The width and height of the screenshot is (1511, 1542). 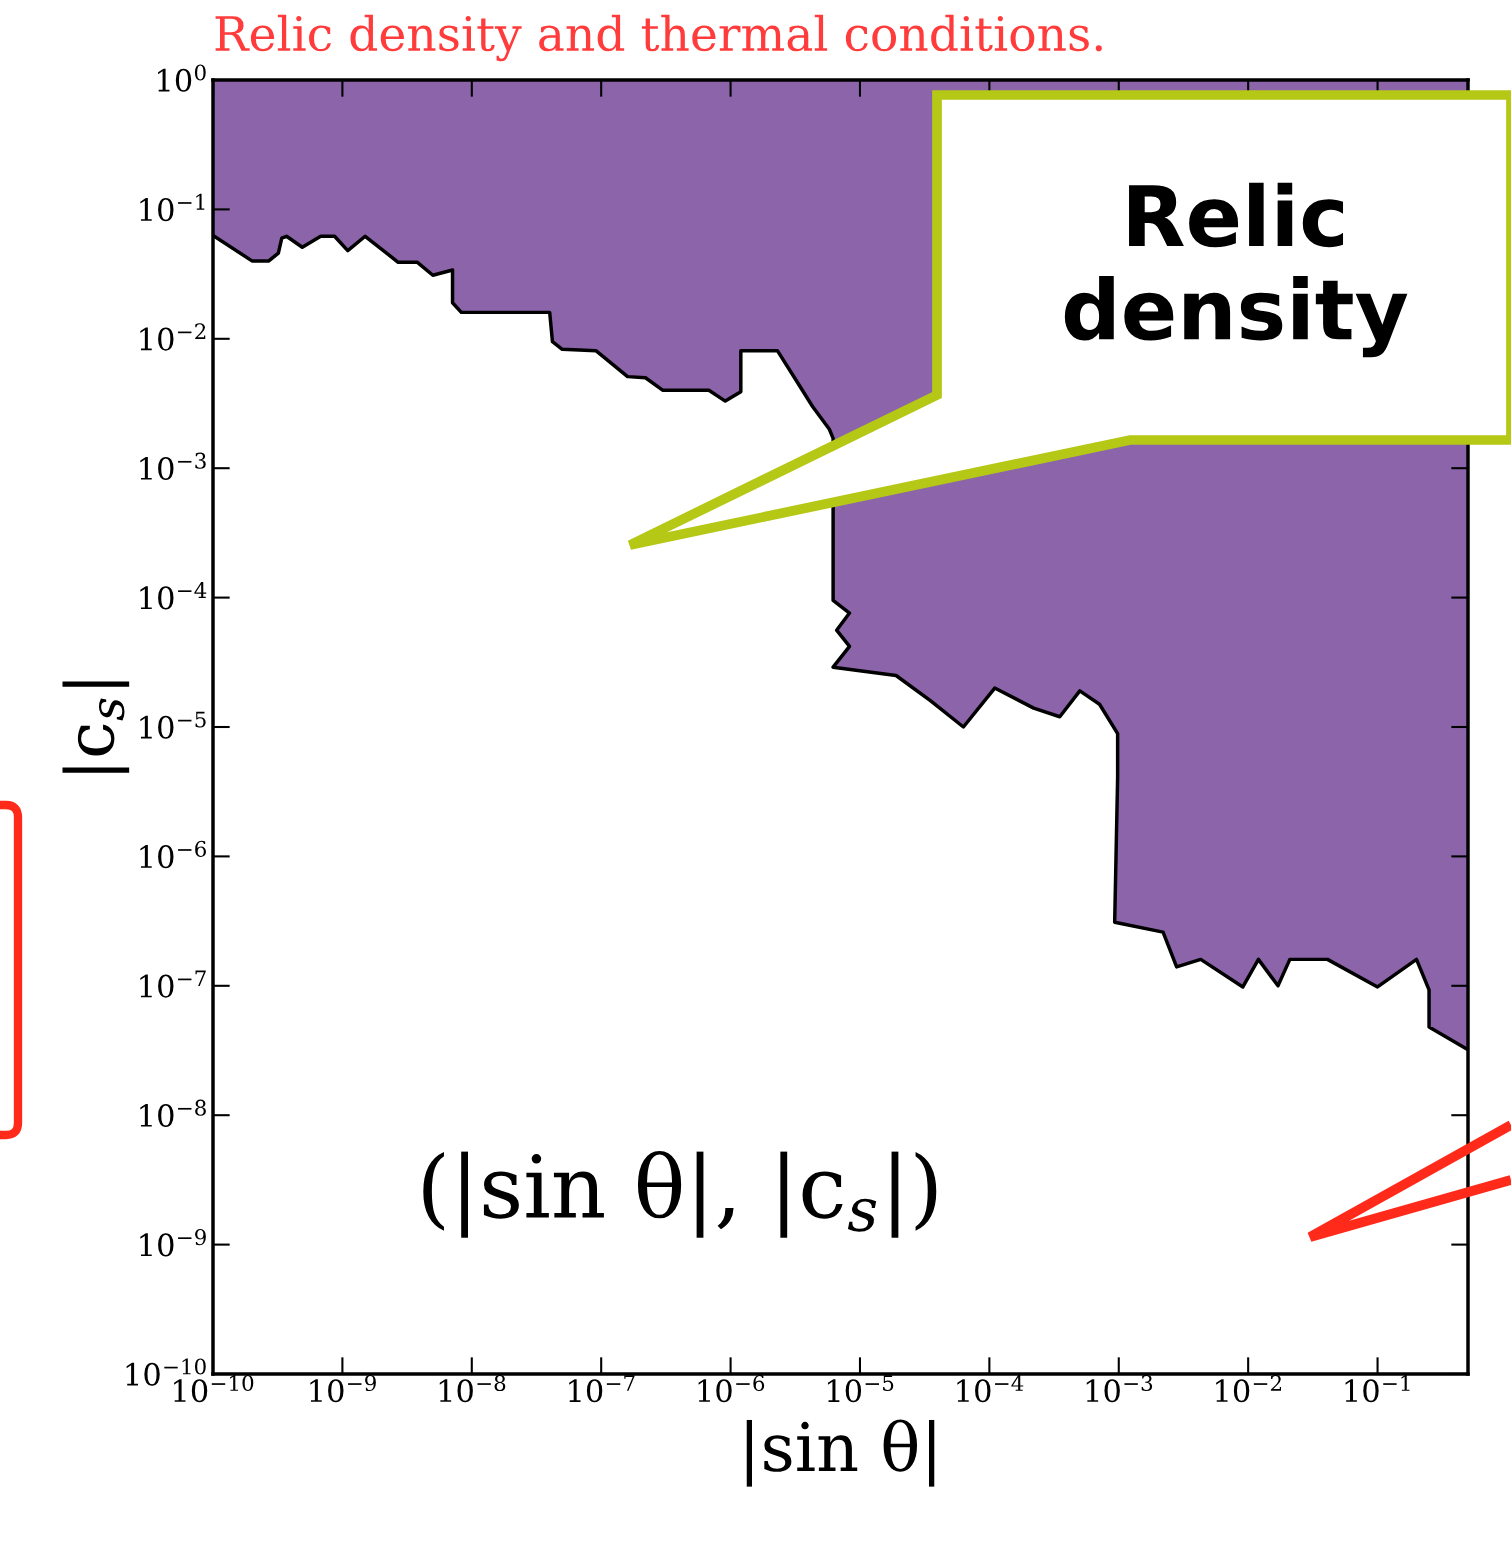 What do you see at coordinates (840, 1453) in the screenshot?
I see `x-axis-title: |sin θ|` at bounding box center [840, 1453].